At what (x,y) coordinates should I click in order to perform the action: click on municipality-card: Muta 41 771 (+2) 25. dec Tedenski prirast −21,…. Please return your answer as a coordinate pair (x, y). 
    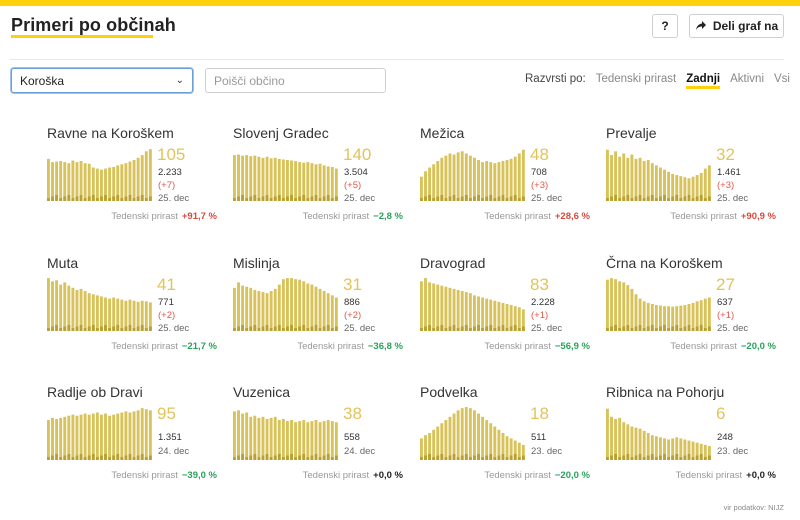
    Looking at the image, I should click on (132, 310).